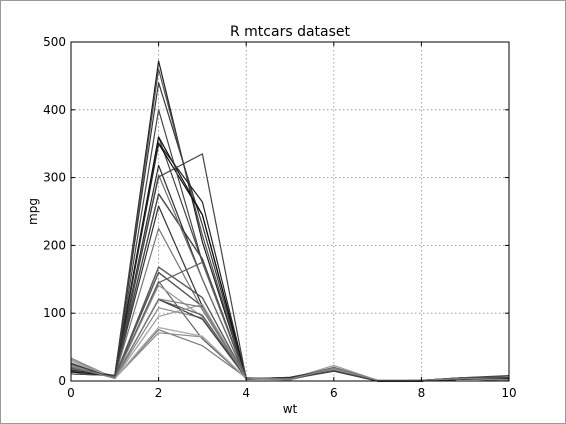 The height and width of the screenshot is (424, 566). What do you see at coordinates (54, 313) in the screenshot?
I see `y-tick-label: 100` at bounding box center [54, 313].